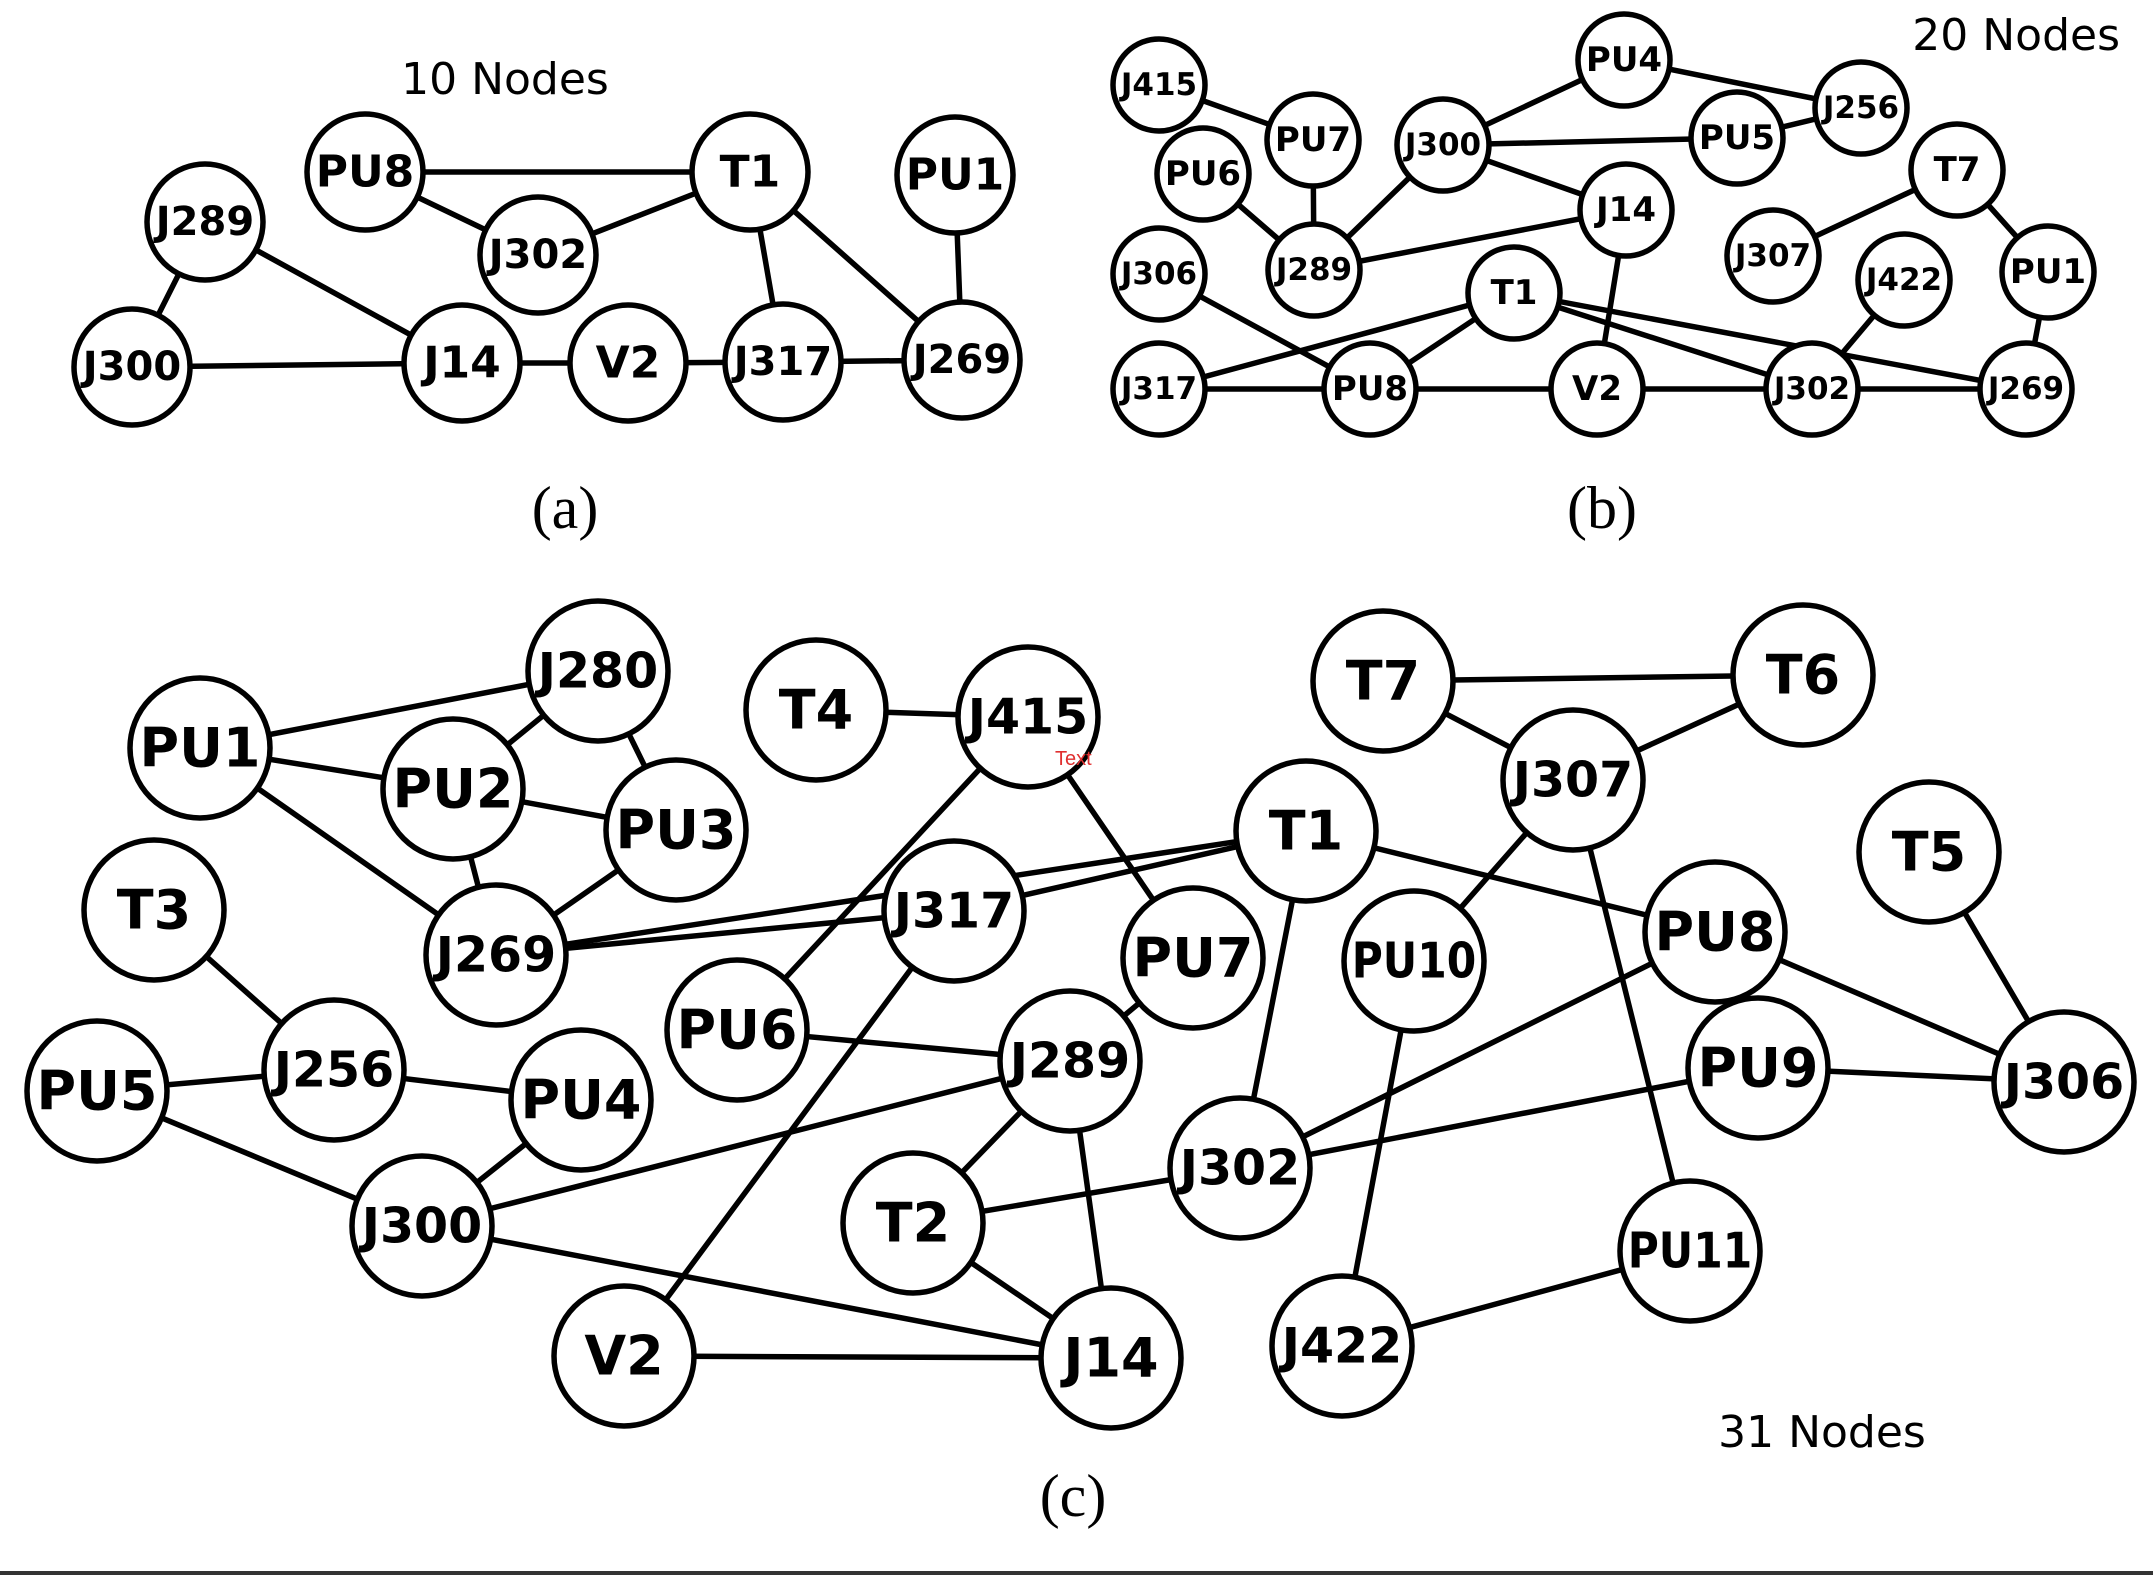 This screenshot has width=2153, height=1578. I want to click on node-label: PU3, so click(676, 830).